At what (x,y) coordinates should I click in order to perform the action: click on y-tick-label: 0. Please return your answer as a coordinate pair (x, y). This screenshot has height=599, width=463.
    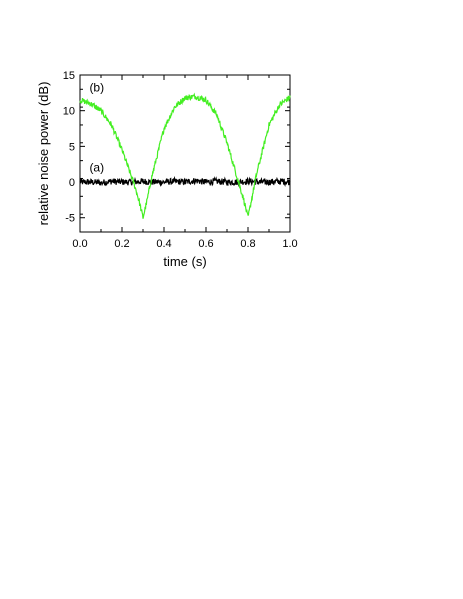
    Looking at the image, I should click on (72, 183).